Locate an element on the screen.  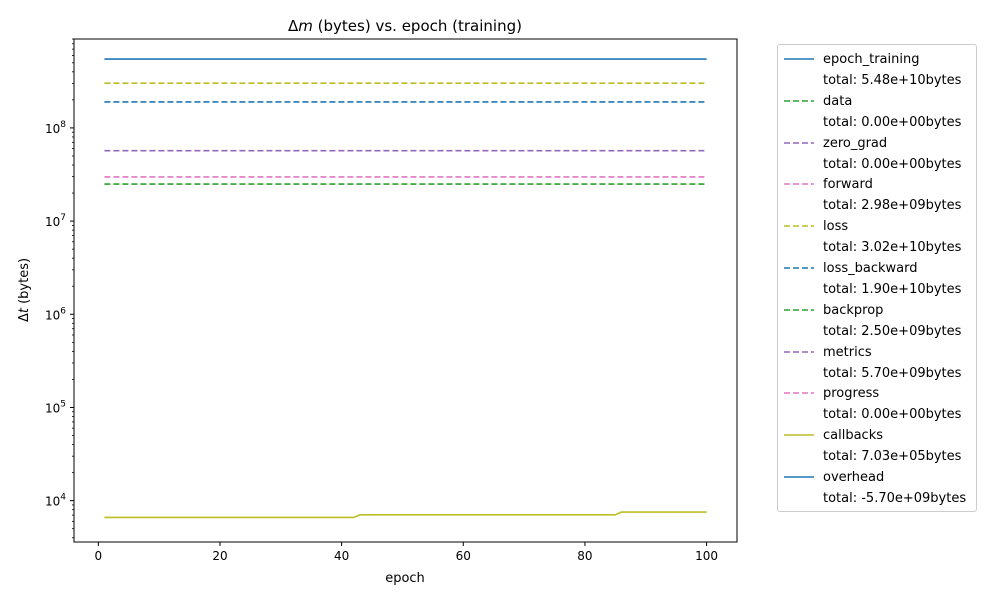
legend-total-label: total: 5.70e+09bytes is located at coordinates (892, 373).